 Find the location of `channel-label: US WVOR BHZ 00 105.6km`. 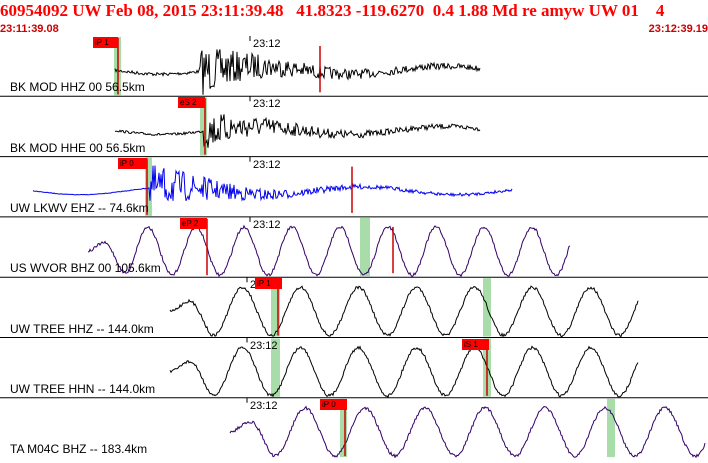

channel-label: US WVOR BHZ 00 105.6km is located at coordinates (85, 268).